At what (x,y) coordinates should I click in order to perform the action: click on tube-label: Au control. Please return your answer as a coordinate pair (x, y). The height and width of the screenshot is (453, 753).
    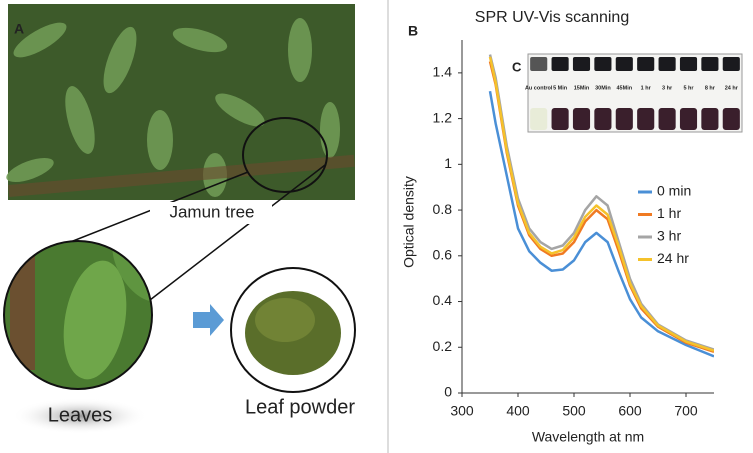
    Looking at the image, I should click on (539, 88).